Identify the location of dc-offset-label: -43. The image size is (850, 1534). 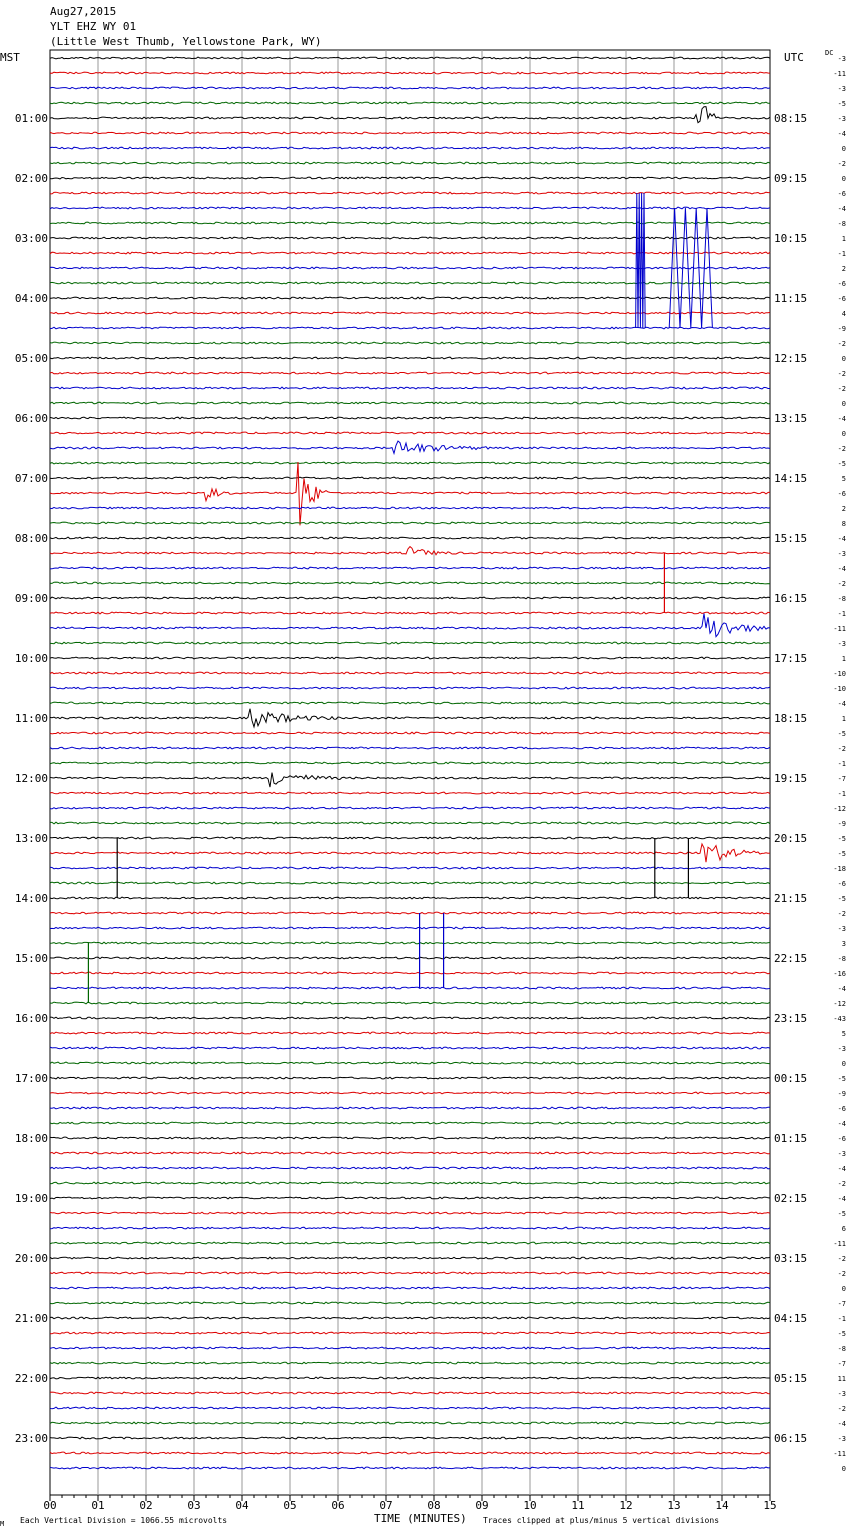
(839, 1019).